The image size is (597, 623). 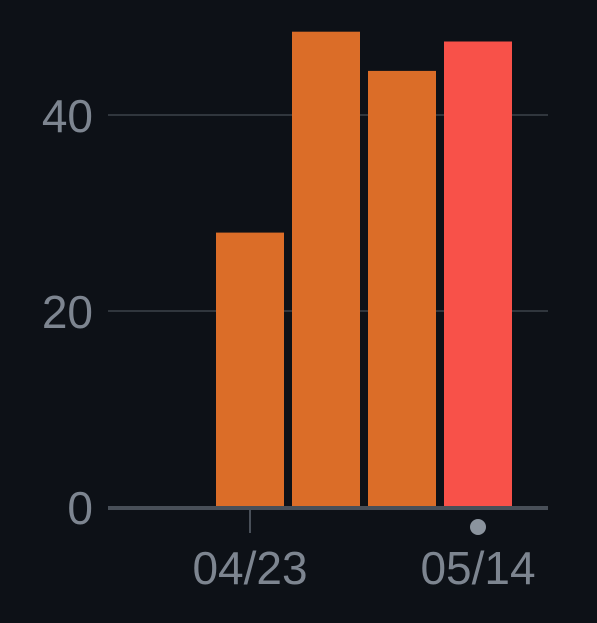 I want to click on y-tick-label-0: 0, so click(x=80, y=508).